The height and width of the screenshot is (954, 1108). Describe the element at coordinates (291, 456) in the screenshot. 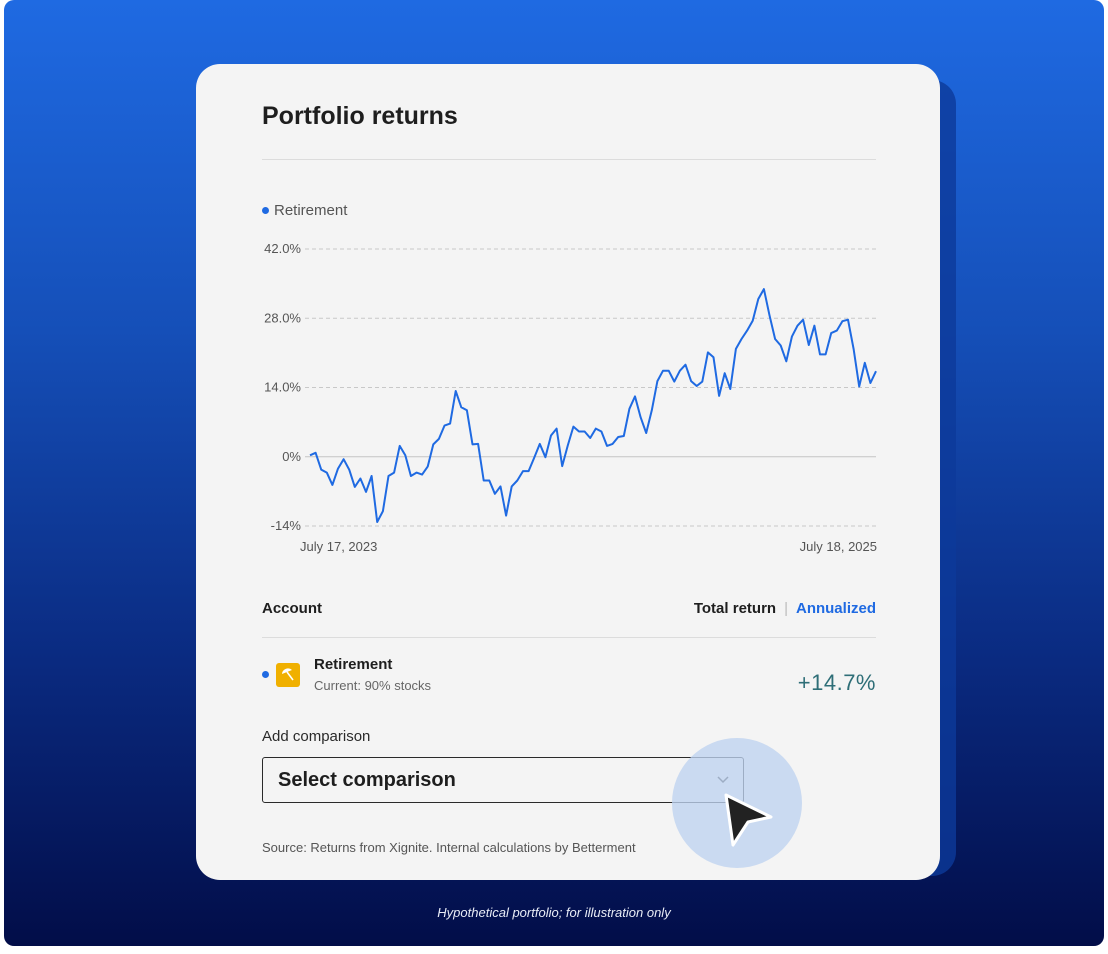

I see `y-tick-label: 0%` at that location.